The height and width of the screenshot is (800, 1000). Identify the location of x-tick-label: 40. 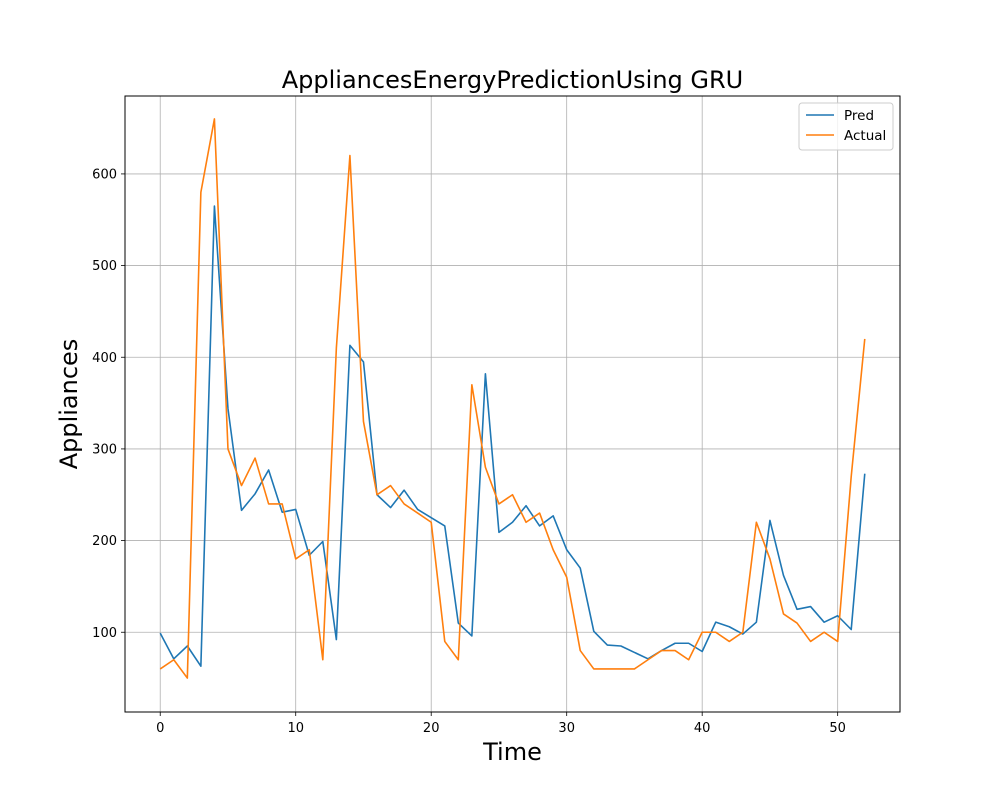
(702, 728).